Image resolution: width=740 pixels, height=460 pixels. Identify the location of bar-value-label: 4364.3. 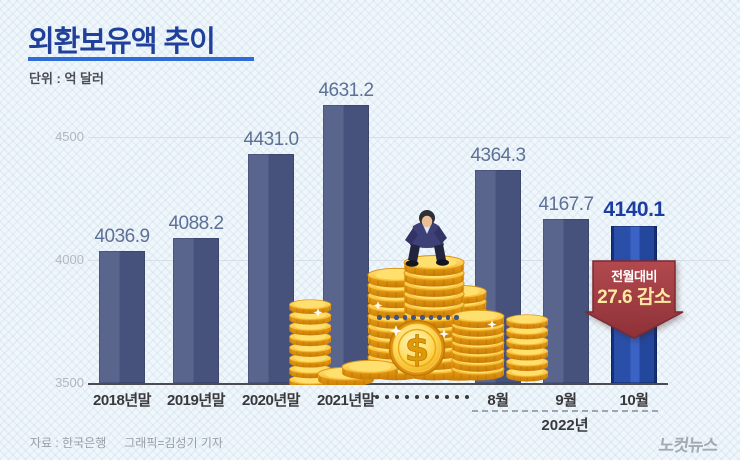
(498, 155).